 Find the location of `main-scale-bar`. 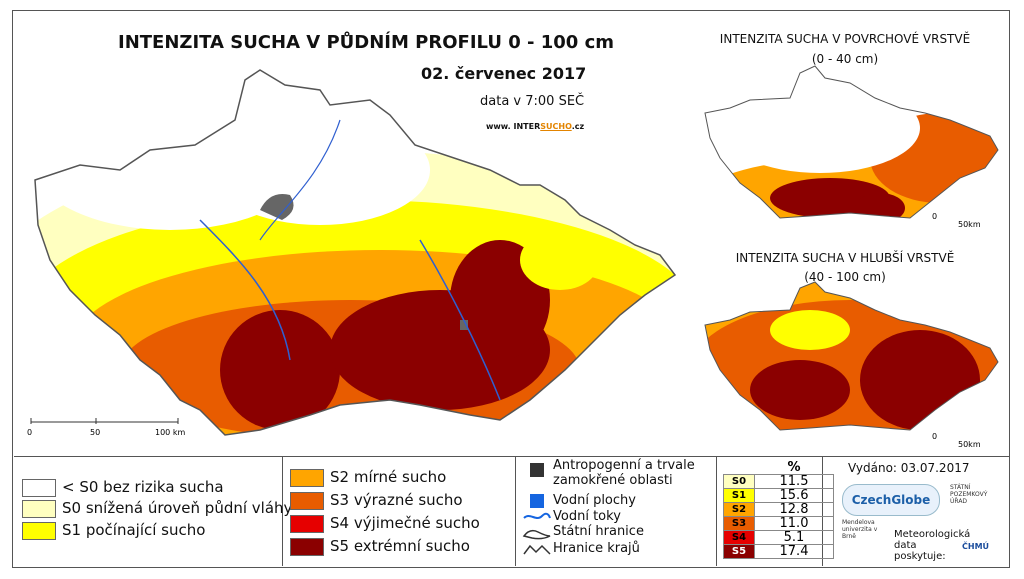

main-scale-bar is located at coordinates (104, 421).